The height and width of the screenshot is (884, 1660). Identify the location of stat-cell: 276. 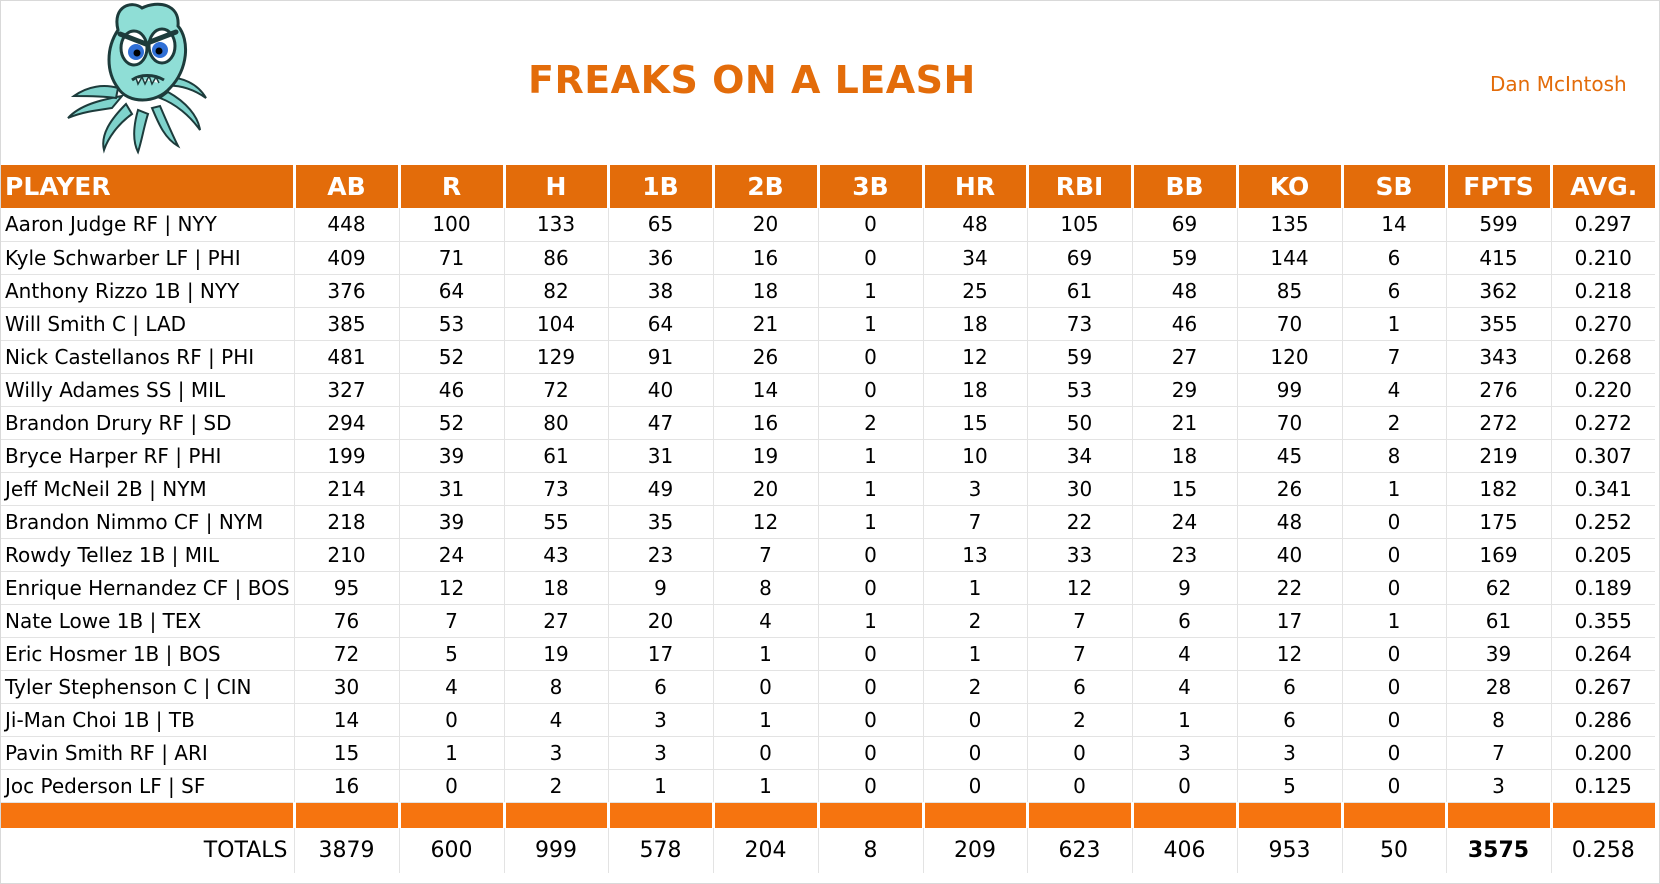
(1498, 390).